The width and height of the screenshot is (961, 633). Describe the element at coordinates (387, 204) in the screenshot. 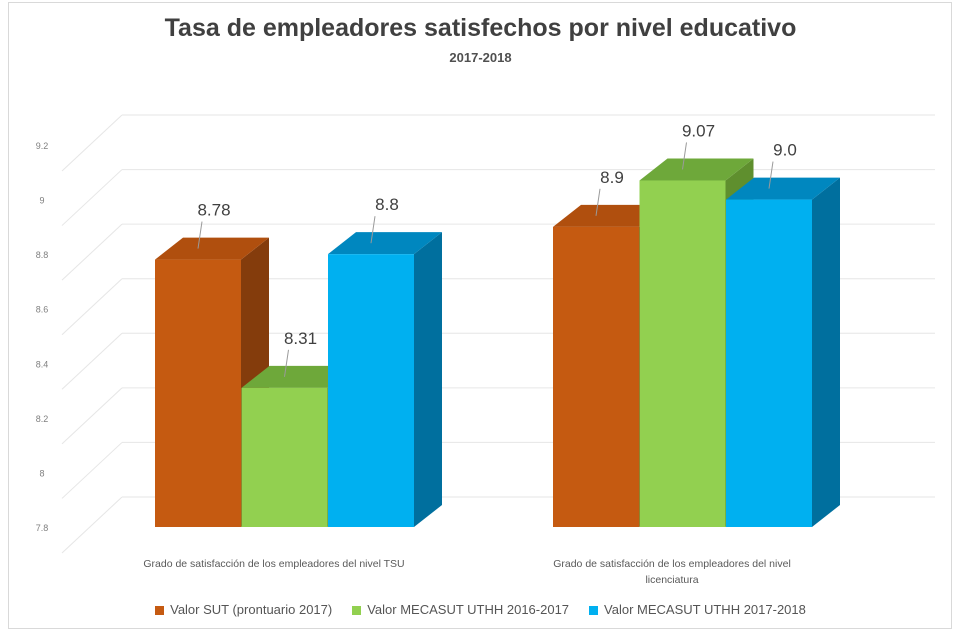

I see `data-label: 8.8` at that location.